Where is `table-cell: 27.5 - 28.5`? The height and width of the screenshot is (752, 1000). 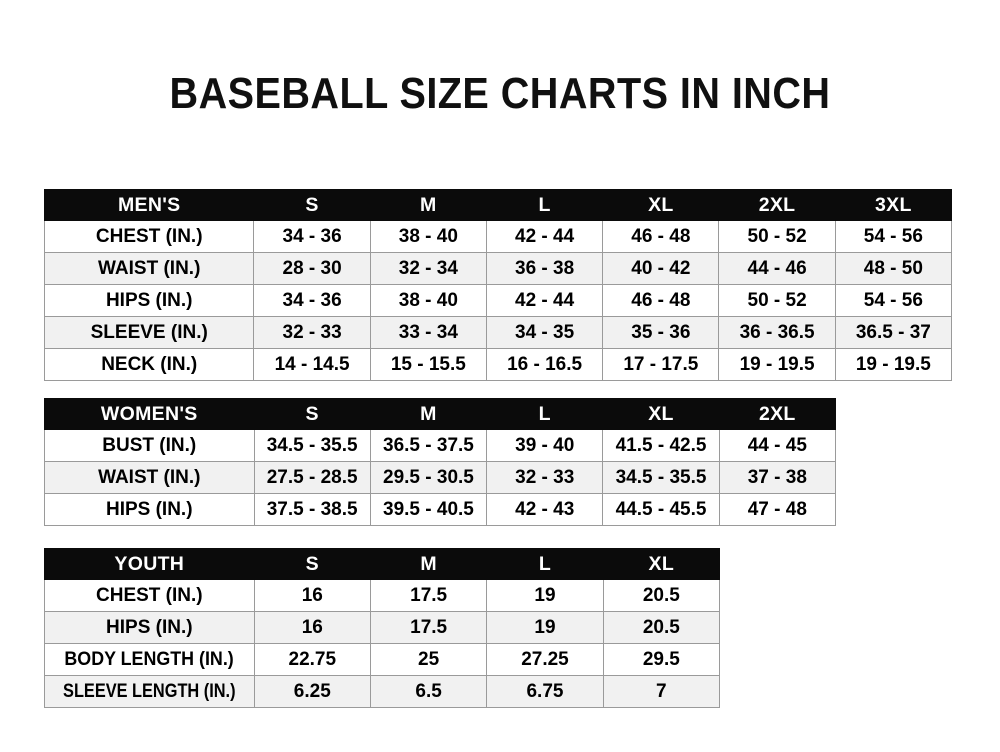
table-cell: 27.5 - 28.5 is located at coordinates (312, 477).